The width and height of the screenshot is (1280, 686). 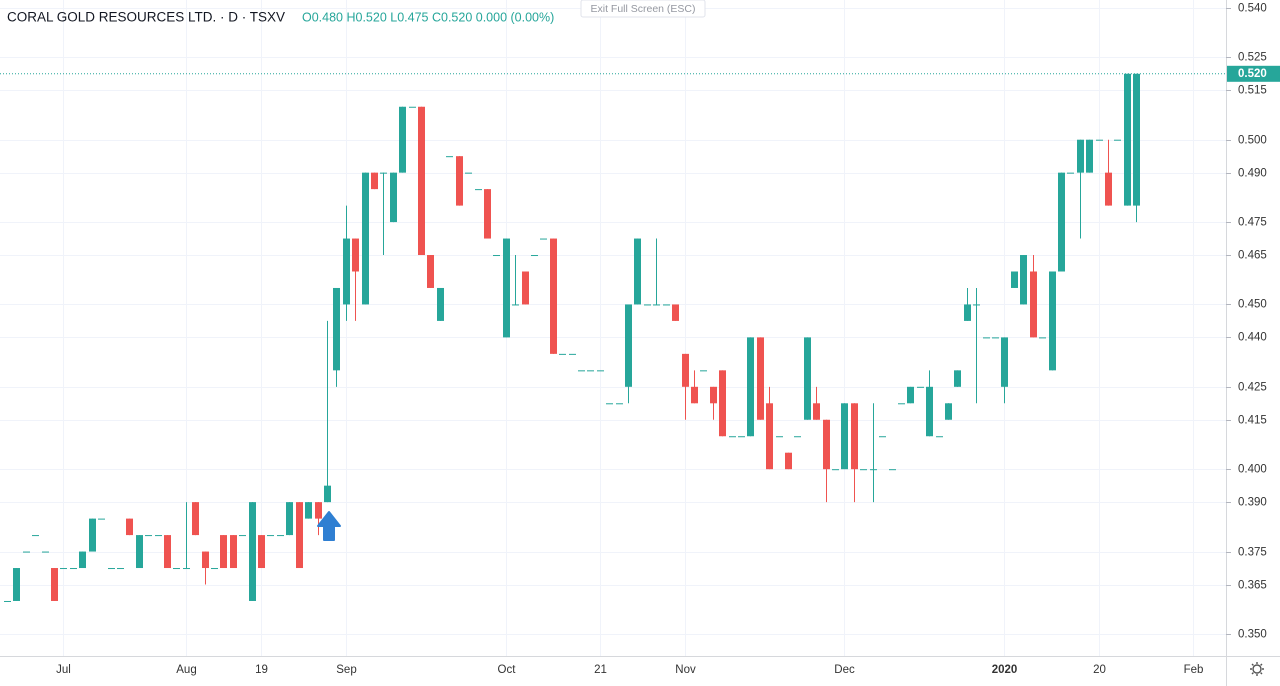 What do you see at coordinates (1252, 635) in the screenshot?
I see `y-tick-label: 0.350` at bounding box center [1252, 635].